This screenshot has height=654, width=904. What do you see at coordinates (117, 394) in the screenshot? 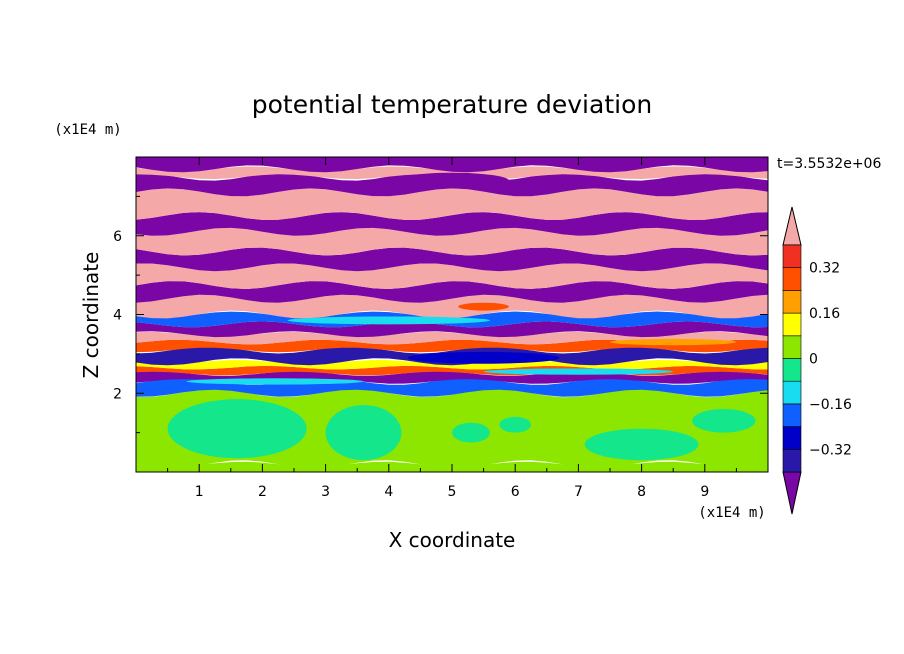
I see `y-tick-label: 2` at bounding box center [117, 394].